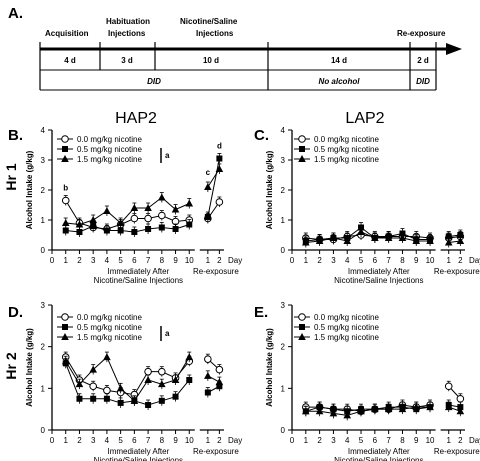 This screenshot has width=480, height=461. What do you see at coordinates (423, 60) in the screenshot?
I see `duration-2d: 2 d` at bounding box center [423, 60].